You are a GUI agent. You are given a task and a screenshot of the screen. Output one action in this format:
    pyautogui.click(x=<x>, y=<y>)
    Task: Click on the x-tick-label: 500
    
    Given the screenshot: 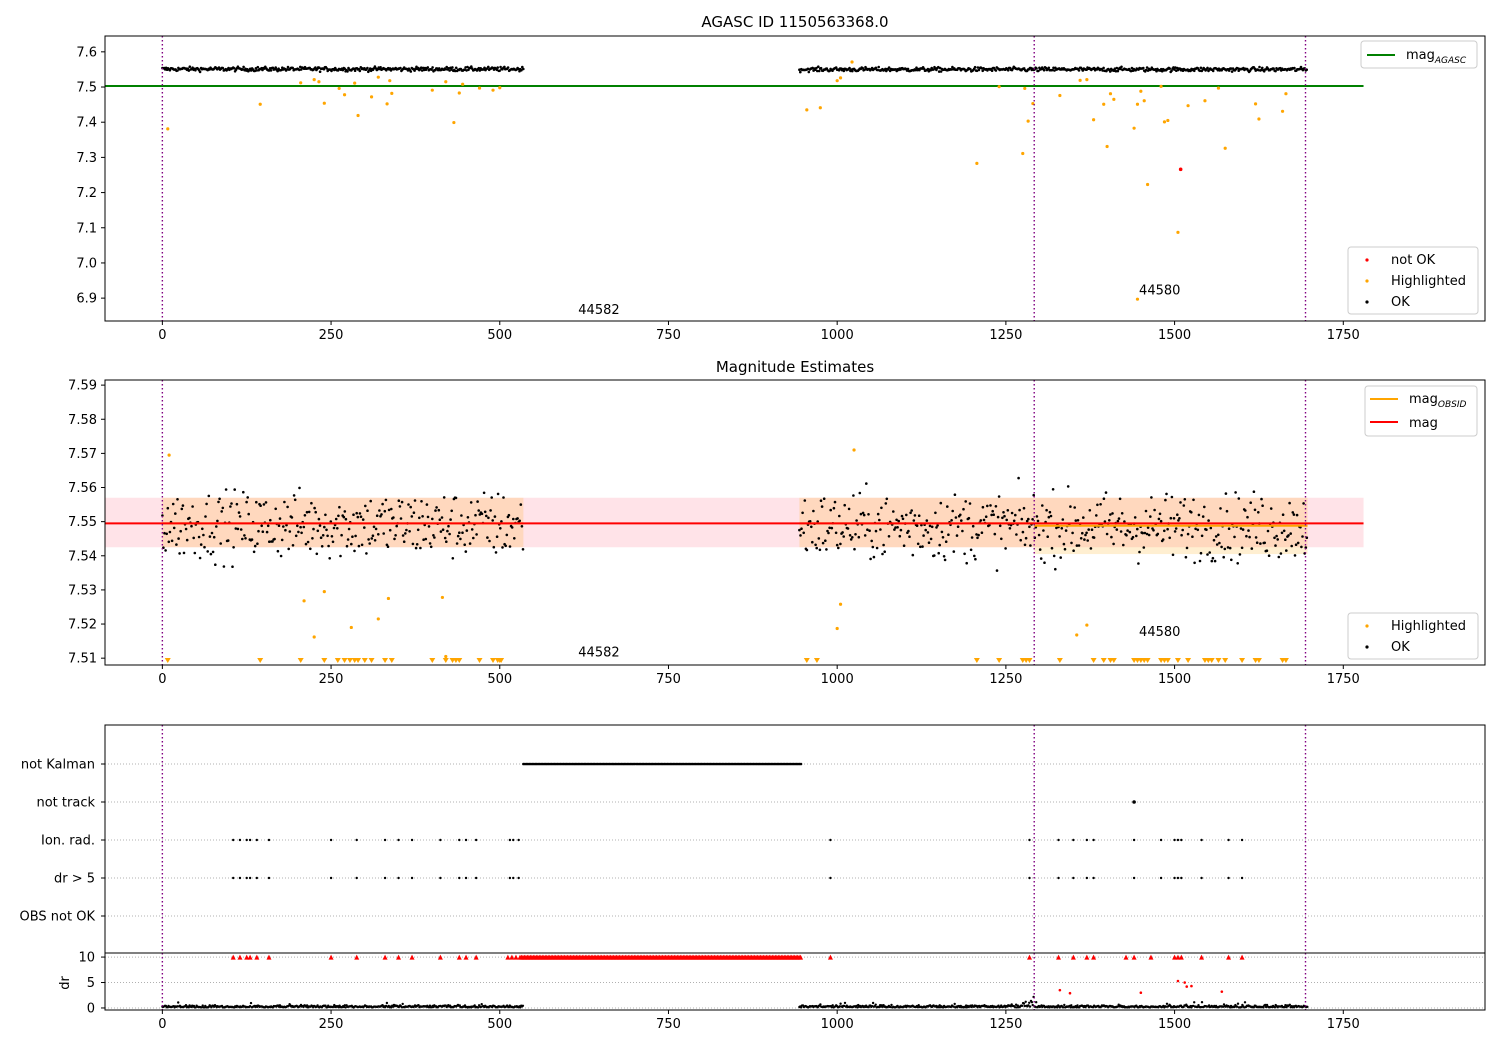 What is the action you would take?
    pyautogui.click(x=499, y=335)
    